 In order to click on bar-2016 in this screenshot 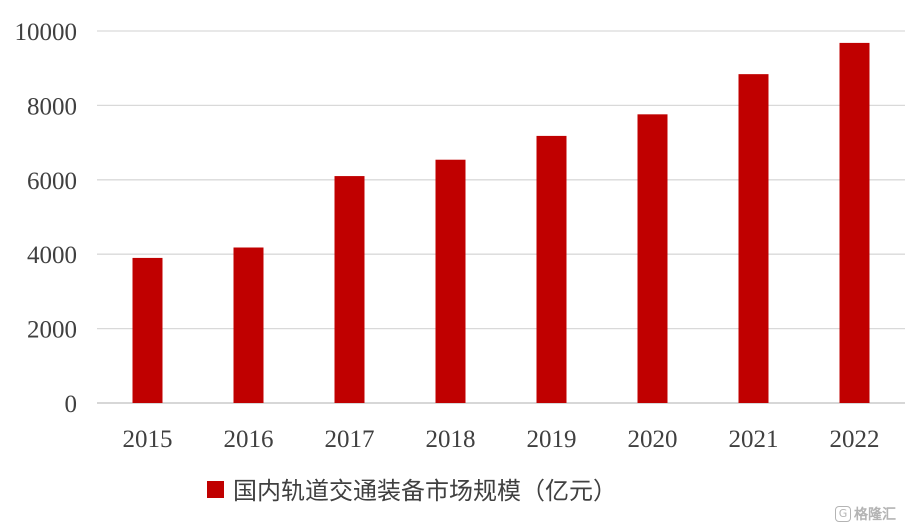, I will do `click(248, 325)`.